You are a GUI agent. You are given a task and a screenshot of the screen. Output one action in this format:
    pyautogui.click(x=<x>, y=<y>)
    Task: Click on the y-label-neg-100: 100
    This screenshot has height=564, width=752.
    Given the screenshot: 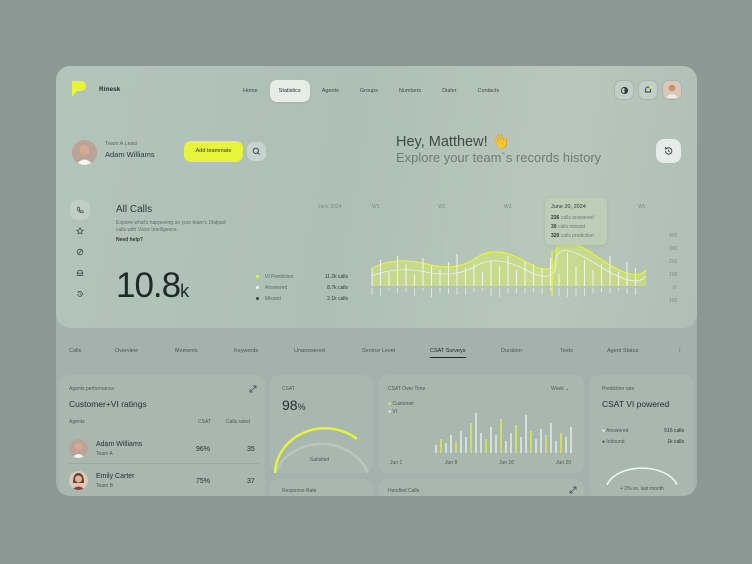 What is the action you would take?
    pyautogui.click(x=673, y=301)
    